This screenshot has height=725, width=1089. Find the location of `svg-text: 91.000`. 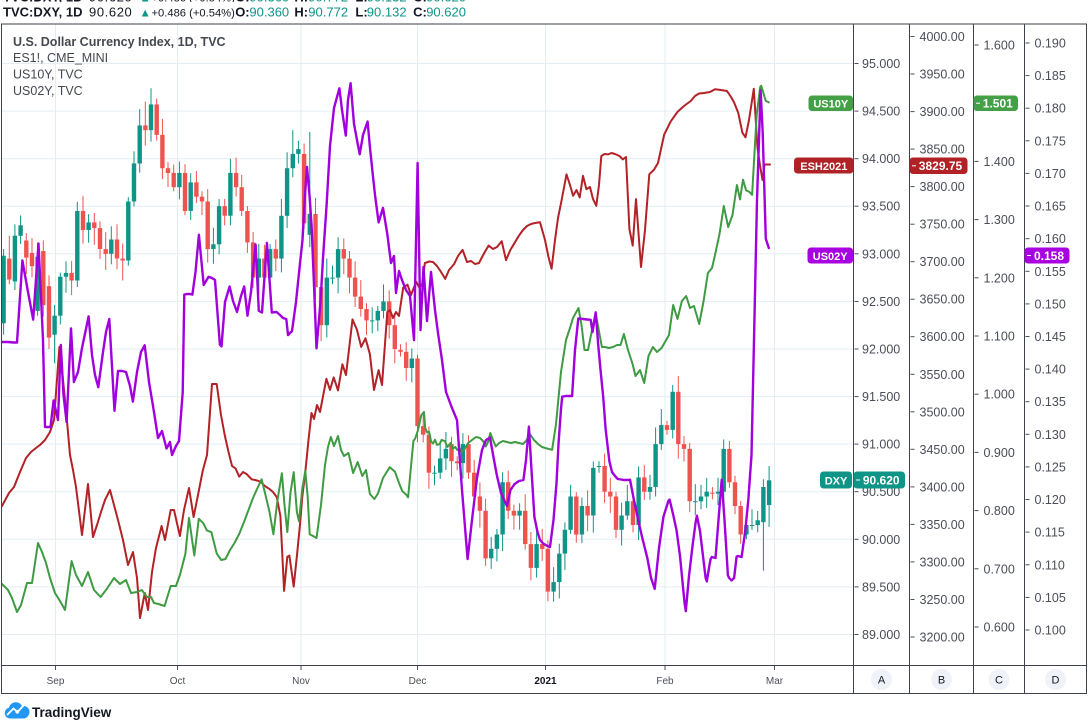

svg-text: 91.000 is located at coordinates (881, 445).